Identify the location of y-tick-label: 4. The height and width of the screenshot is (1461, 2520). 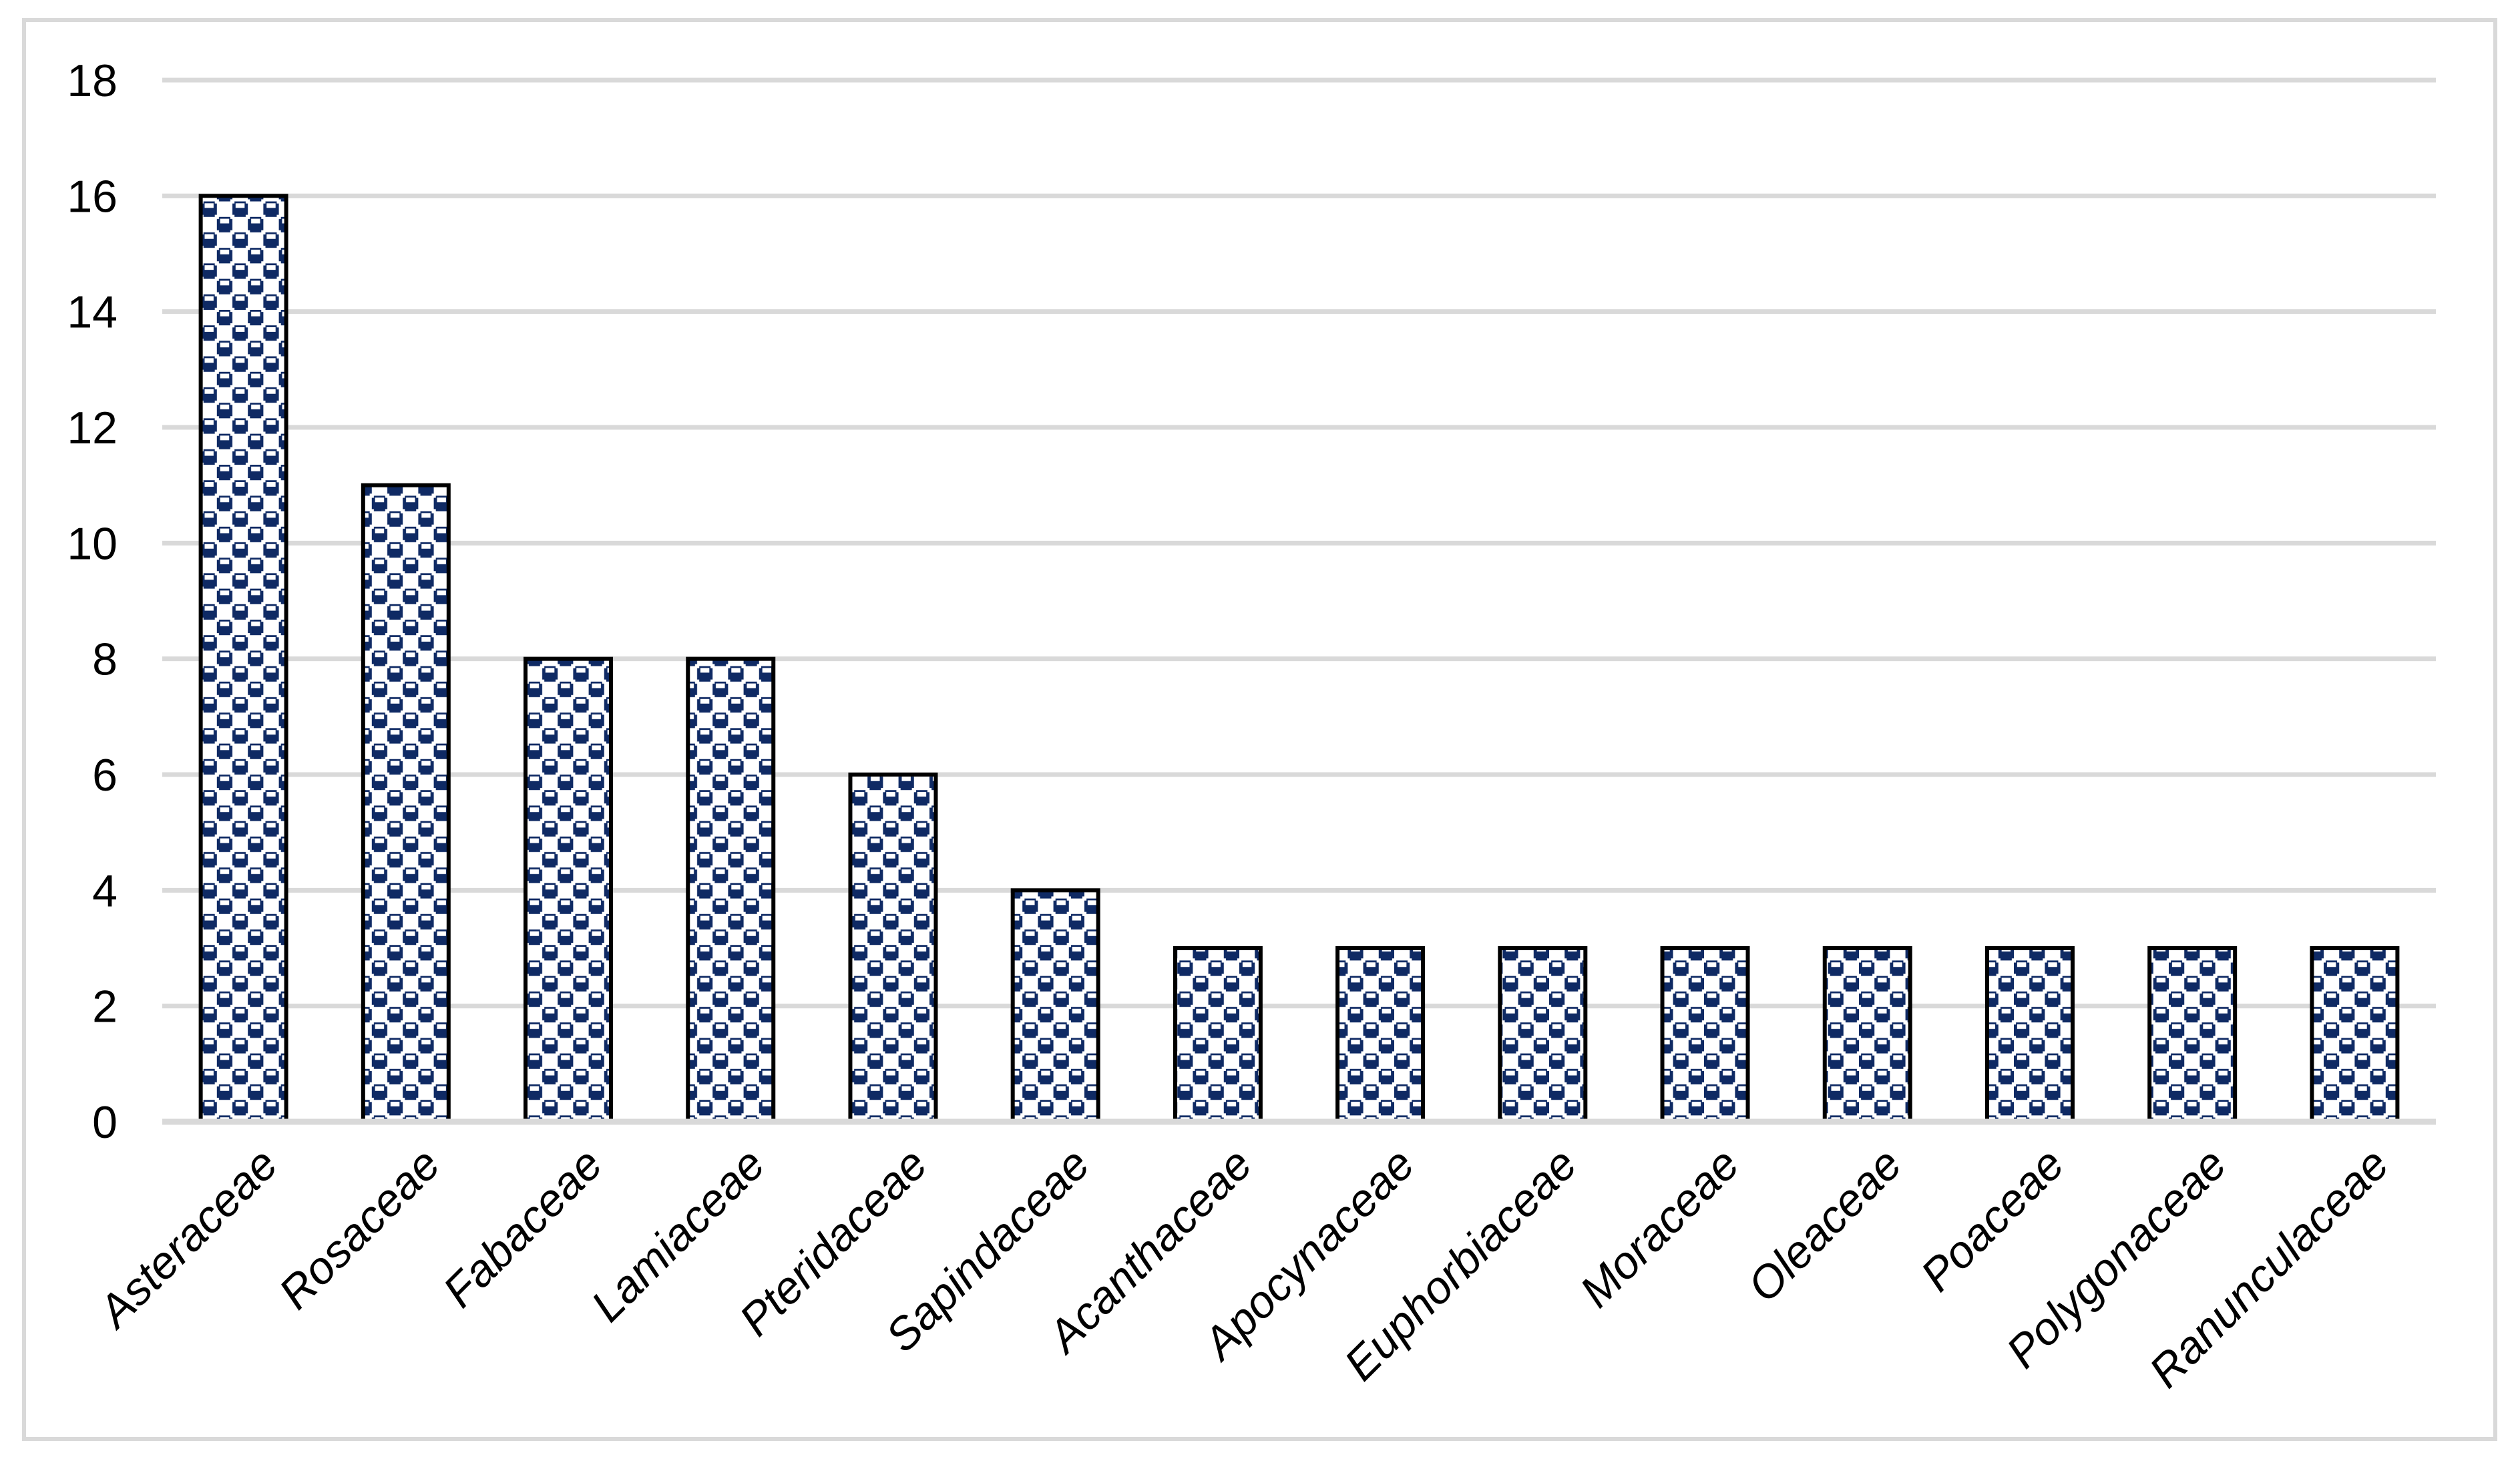
(105, 890).